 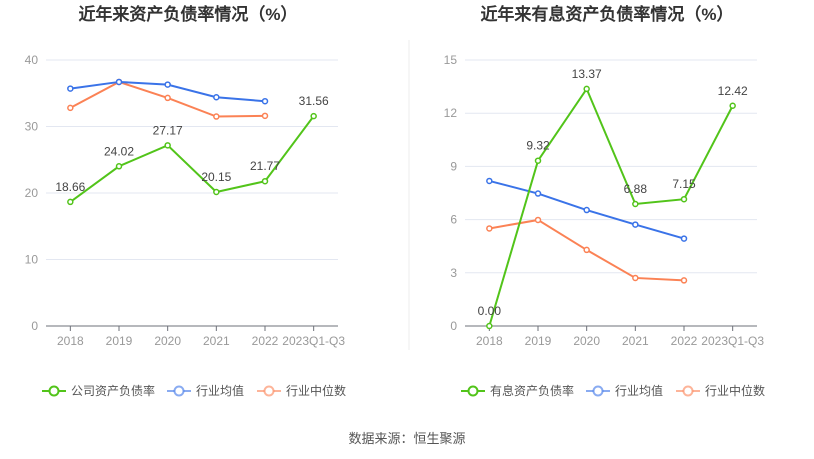 What do you see at coordinates (32, 260) in the screenshot?
I see `y-tick-label: 10` at bounding box center [32, 260].